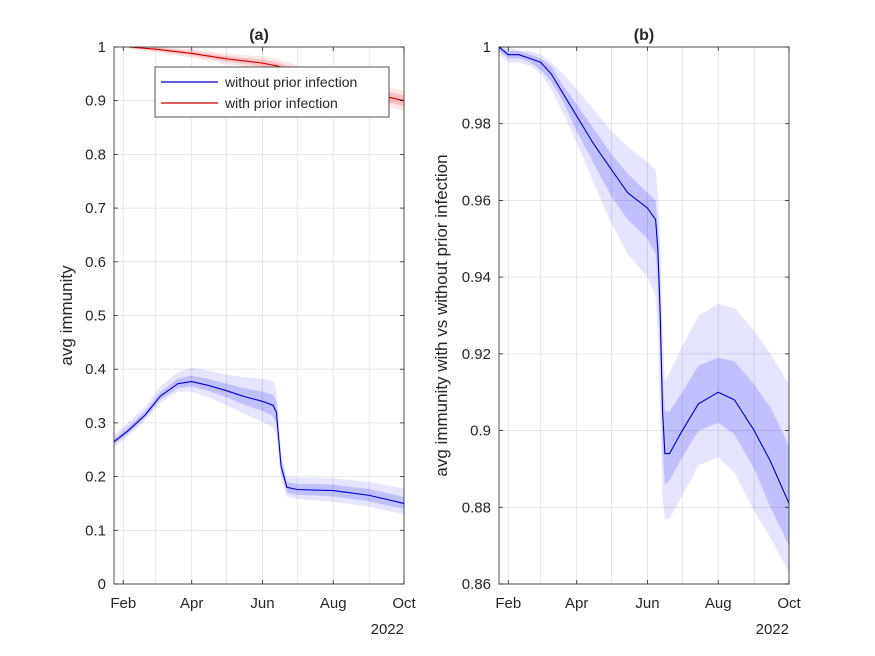 Image resolution: width=875 pixels, height=656 pixels. Describe the element at coordinates (95, 316) in the screenshot. I see `y-tick-label-a: 0.5` at that location.